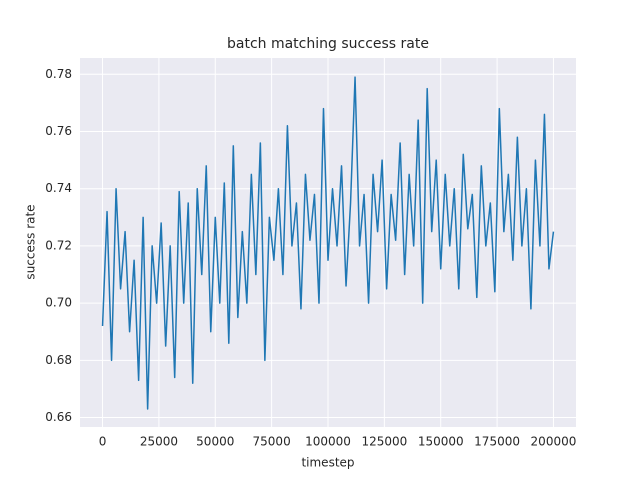 The image size is (640, 480). What do you see at coordinates (328, 442) in the screenshot?
I see `x-tick-label: 100000` at bounding box center [328, 442].